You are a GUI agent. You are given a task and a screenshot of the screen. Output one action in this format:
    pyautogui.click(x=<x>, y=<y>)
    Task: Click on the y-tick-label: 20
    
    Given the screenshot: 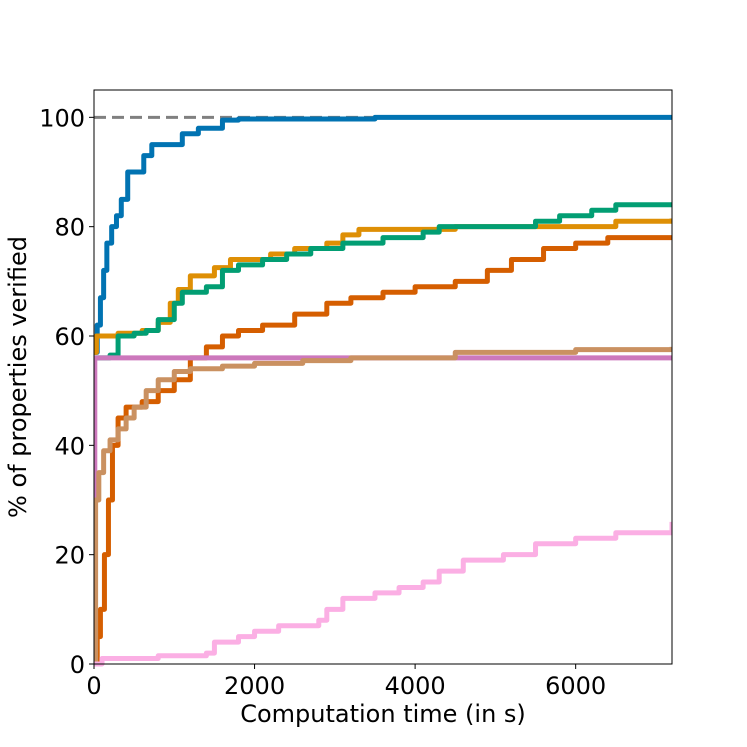 What is the action you would take?
    pyautogui.click(x=69, y=556)
    